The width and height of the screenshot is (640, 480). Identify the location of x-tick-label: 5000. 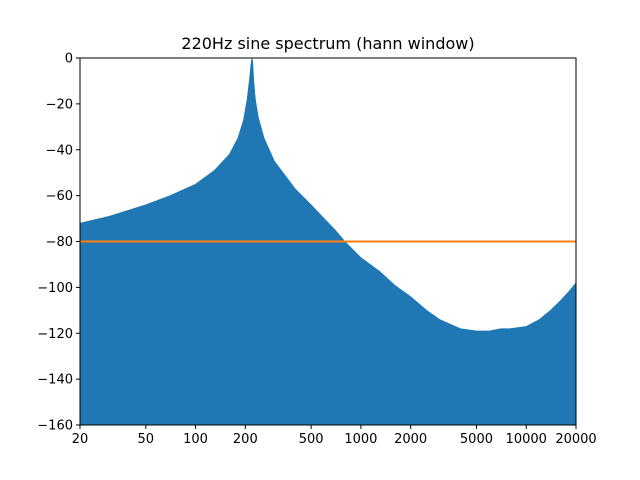
(476, 439).